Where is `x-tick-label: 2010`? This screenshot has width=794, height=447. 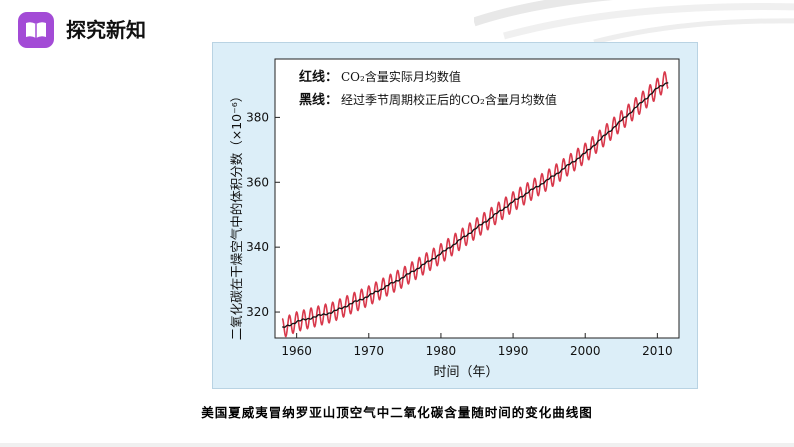
x-tick-label: 2010 is located at coordinates (657, 351).